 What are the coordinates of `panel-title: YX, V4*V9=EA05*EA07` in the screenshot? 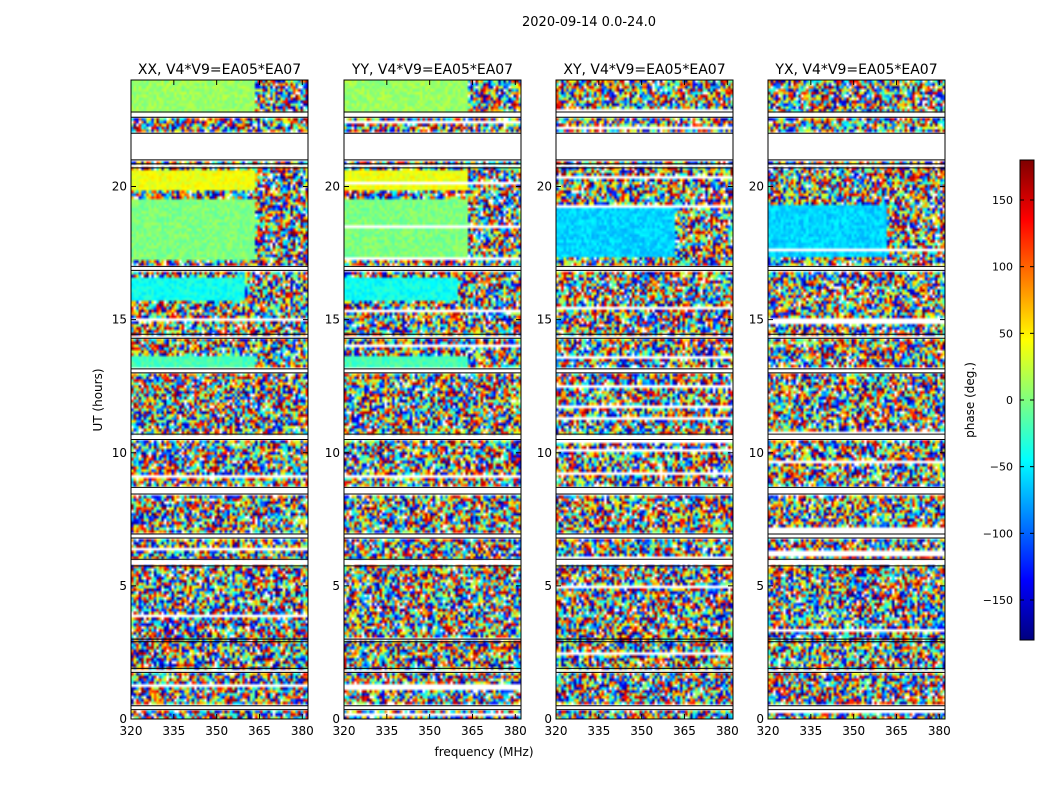 It's located at (855, 70).